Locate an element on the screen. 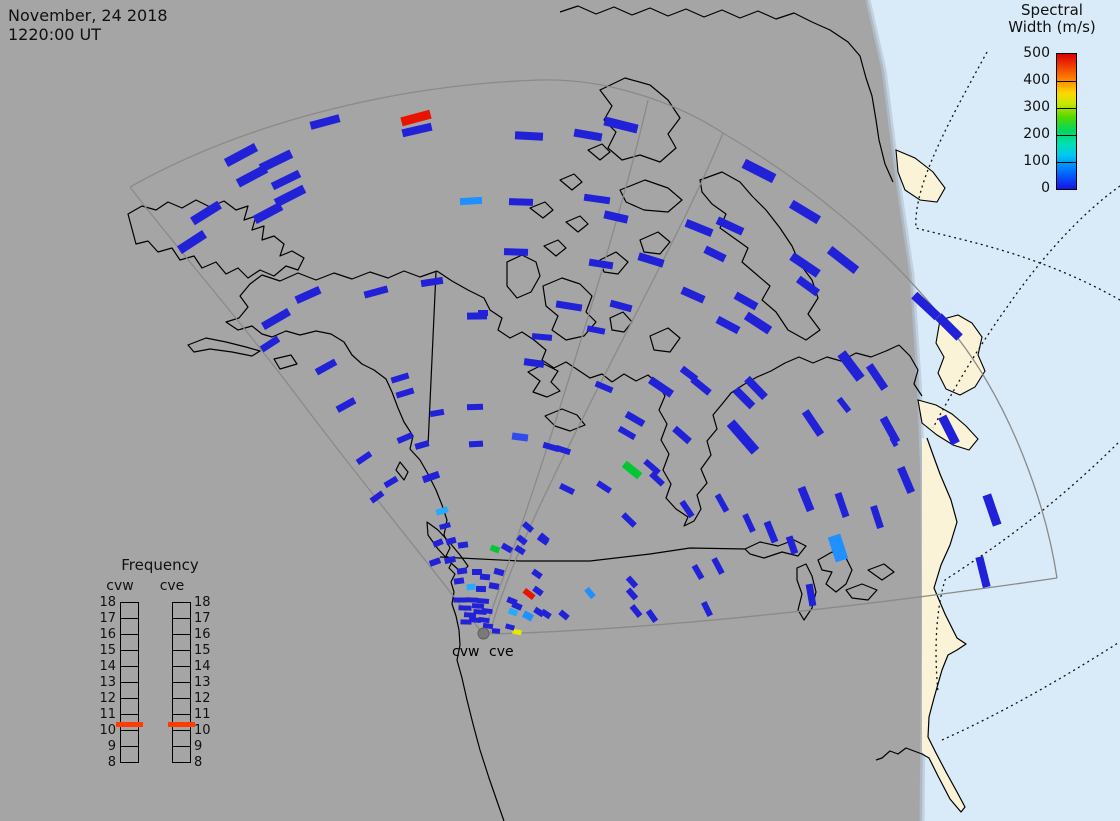 This screenshot has width=1120, height=821. frequency-ladder-cvw is located at coordinates (129, 682).